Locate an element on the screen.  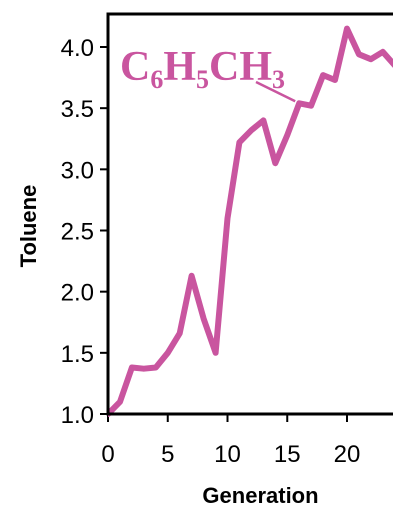
formula-text: H is located at coordinates (179, 67).